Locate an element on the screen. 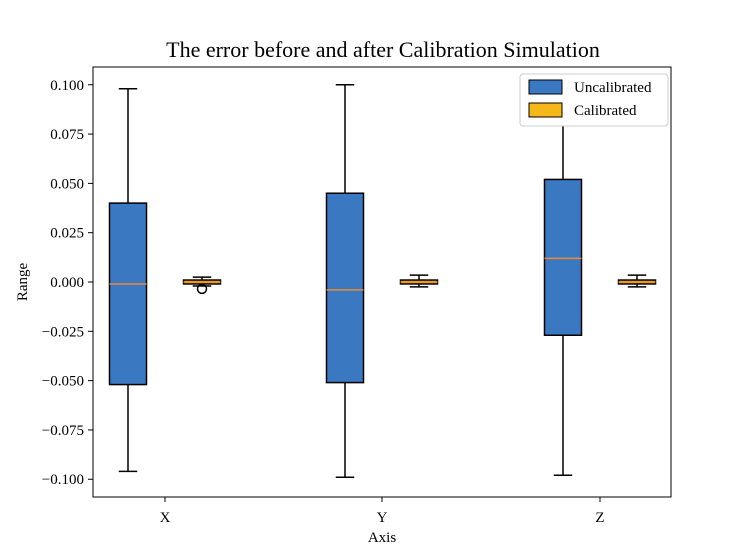 The width and height of the screenshot is (747, 560). outlier-point is located at coordinates (202, 289).